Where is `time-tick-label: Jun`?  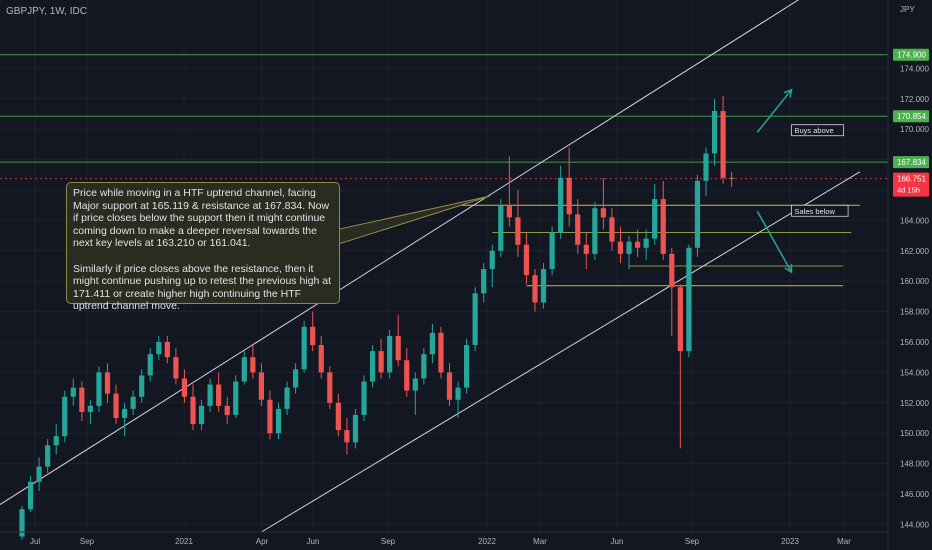 time-tick-label: Jun is located at coordinates (313, 541).